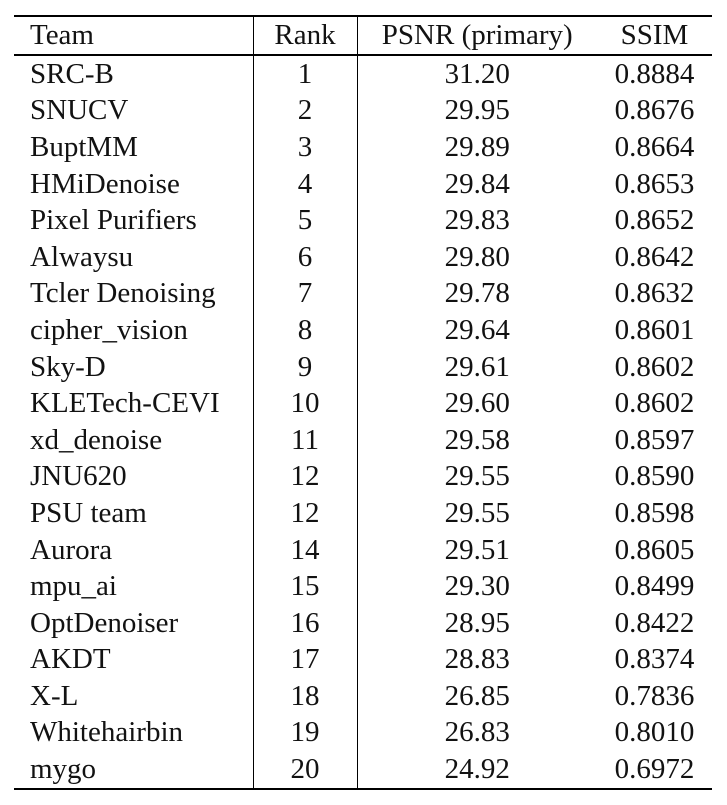 This screenshot has height=805, width=727. What do you see at coordinates (363, 586) in the screenshot?
I see `table-row: mpu_ai 15 29.30 0.8499` at bounding box center [363, 586].